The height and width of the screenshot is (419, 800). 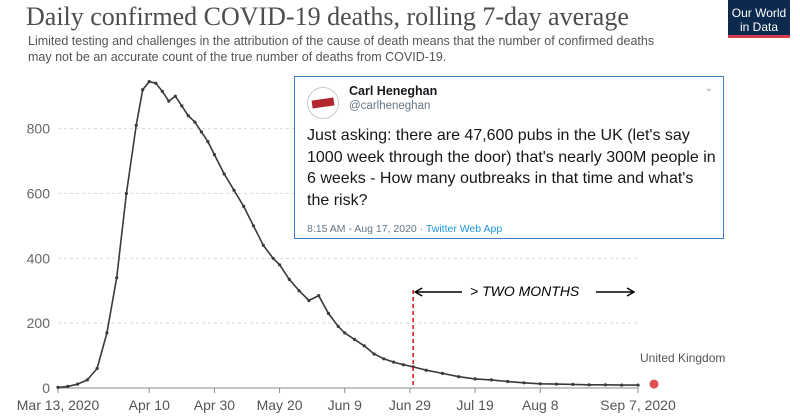 What do you see at coordinates (540, 405) in the screenshot?
I see `x-tick-label: Aug 8` at bounding box center [540, 405].